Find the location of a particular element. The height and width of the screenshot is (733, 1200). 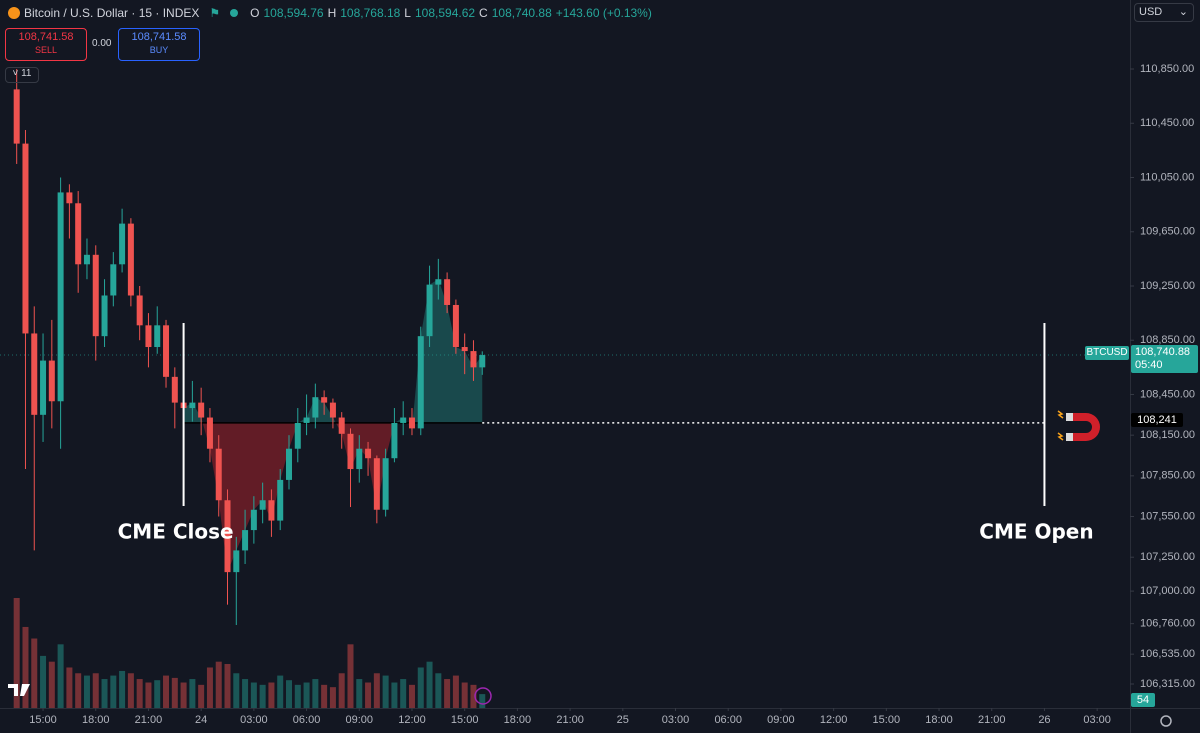

y-tick-label: 106,315.00 is located at coordinates (1167, 684).